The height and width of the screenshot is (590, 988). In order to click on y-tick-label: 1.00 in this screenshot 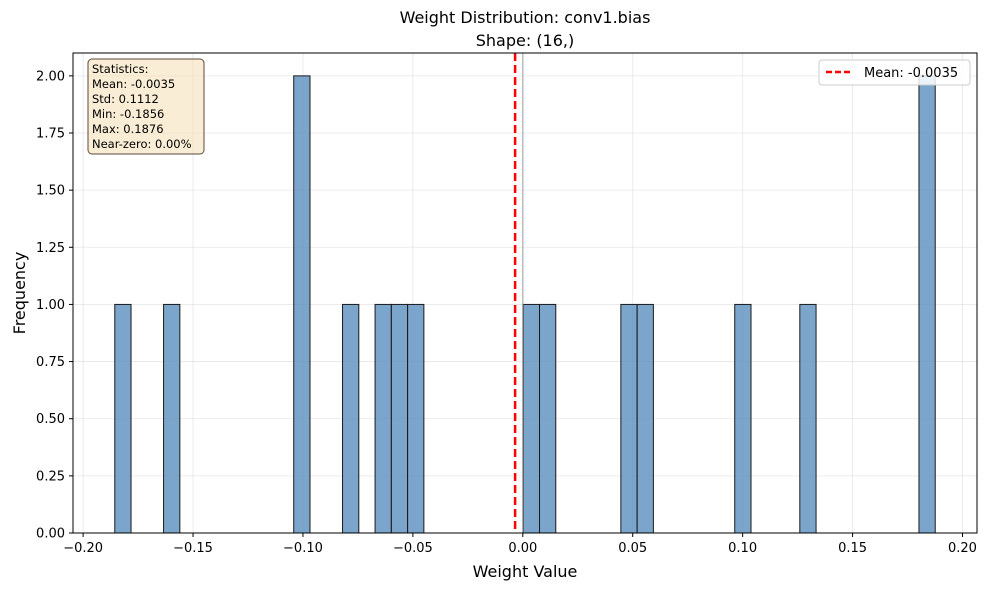, I will do `click(50, 305)`.